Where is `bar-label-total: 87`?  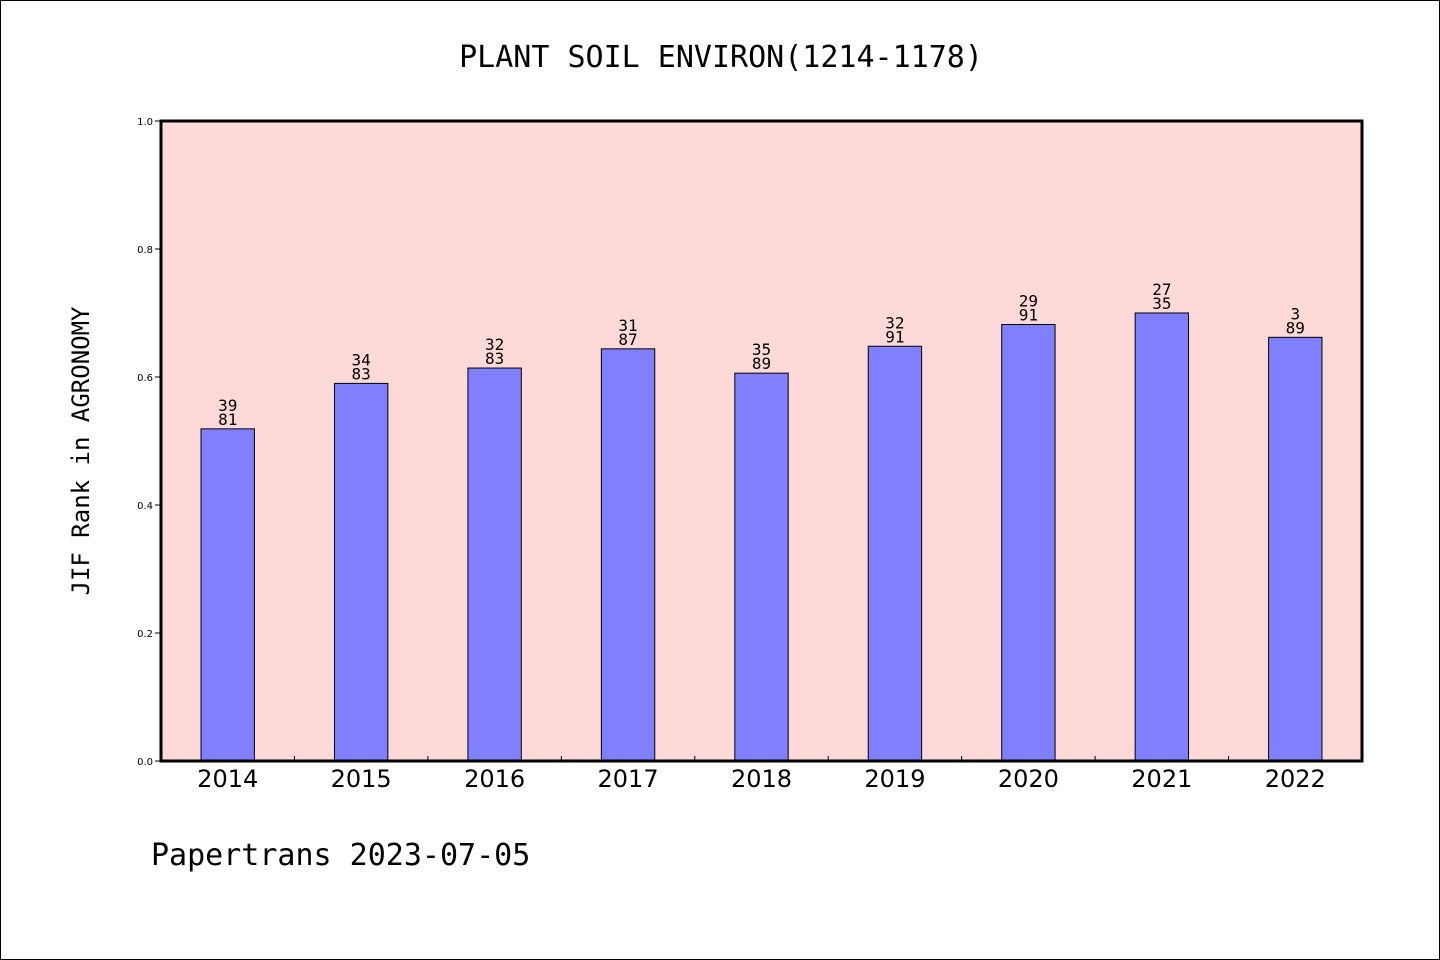
bar-label-total: 87 is located at coordinates (627, 339).